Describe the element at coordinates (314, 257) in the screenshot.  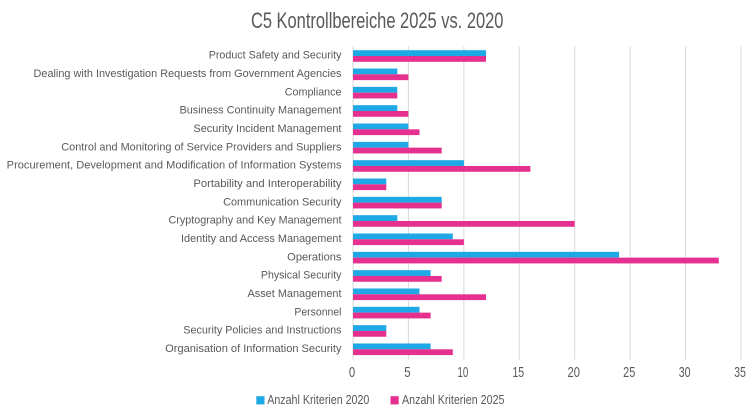
I see `svg-text: Operations` at that location.